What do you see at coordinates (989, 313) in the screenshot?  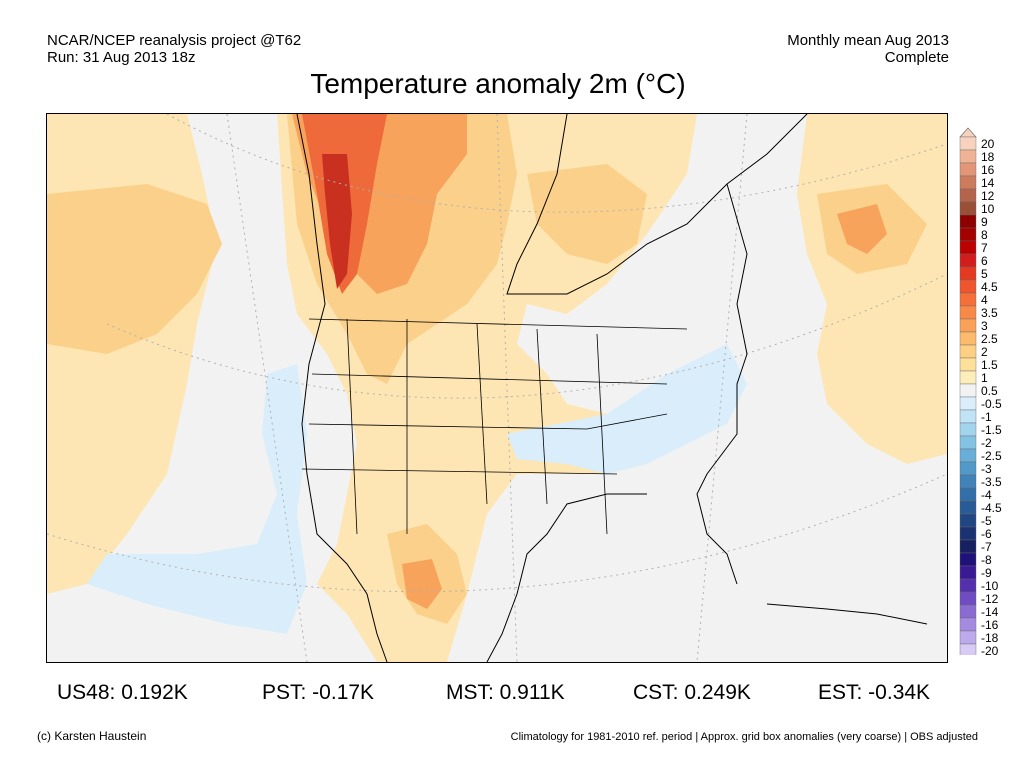 I see `colorbar-tick-label: 3.5` at bounding box center [989, 313].